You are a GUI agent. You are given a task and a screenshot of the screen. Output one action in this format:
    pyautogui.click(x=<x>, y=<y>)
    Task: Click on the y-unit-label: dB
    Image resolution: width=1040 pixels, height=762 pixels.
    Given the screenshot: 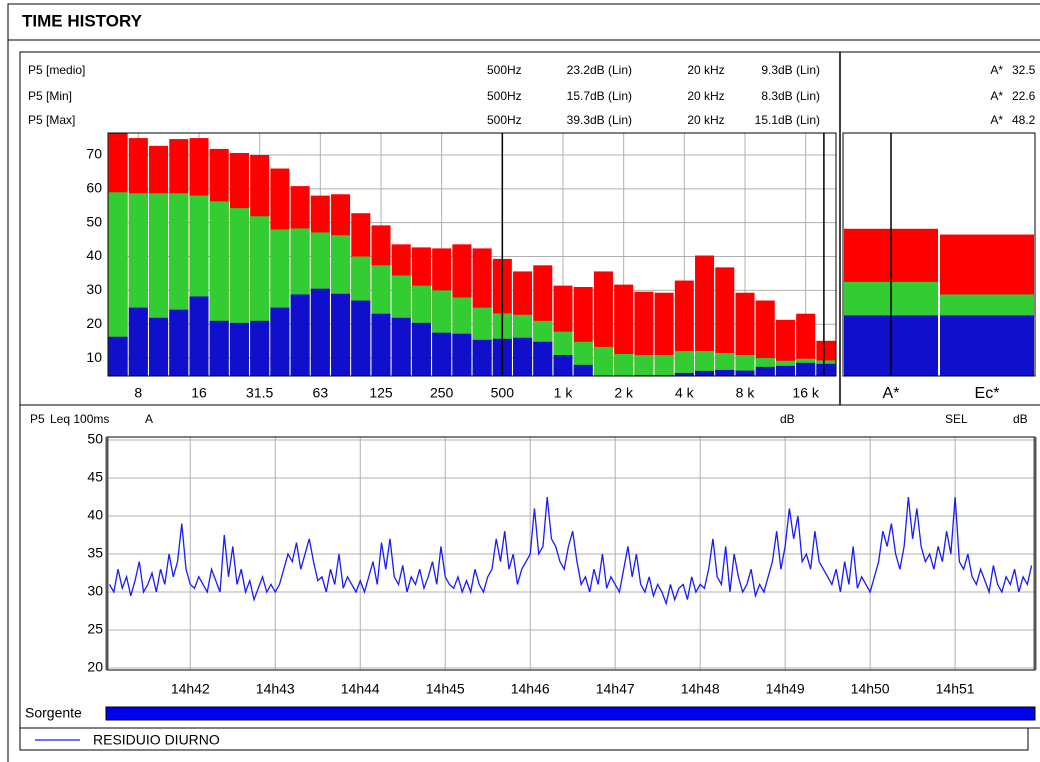 What is the action you would take?
    pyautogui.click(x=787, y=419)
    